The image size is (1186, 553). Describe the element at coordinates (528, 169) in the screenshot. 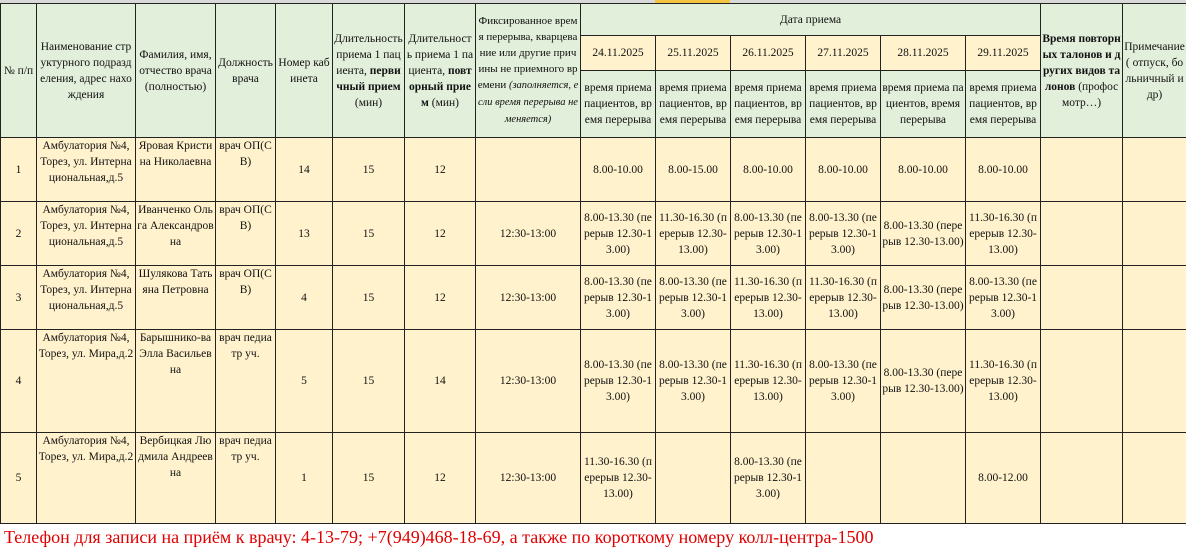

I see `row-break-time` at that location.